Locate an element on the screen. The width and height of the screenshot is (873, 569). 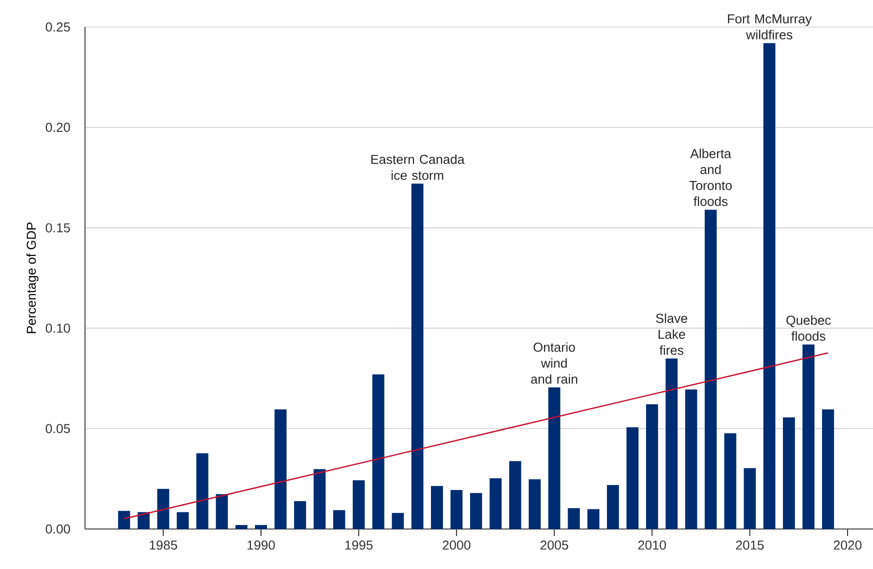
y-tick-label: 0.20 is located at coordinates (58, 127).